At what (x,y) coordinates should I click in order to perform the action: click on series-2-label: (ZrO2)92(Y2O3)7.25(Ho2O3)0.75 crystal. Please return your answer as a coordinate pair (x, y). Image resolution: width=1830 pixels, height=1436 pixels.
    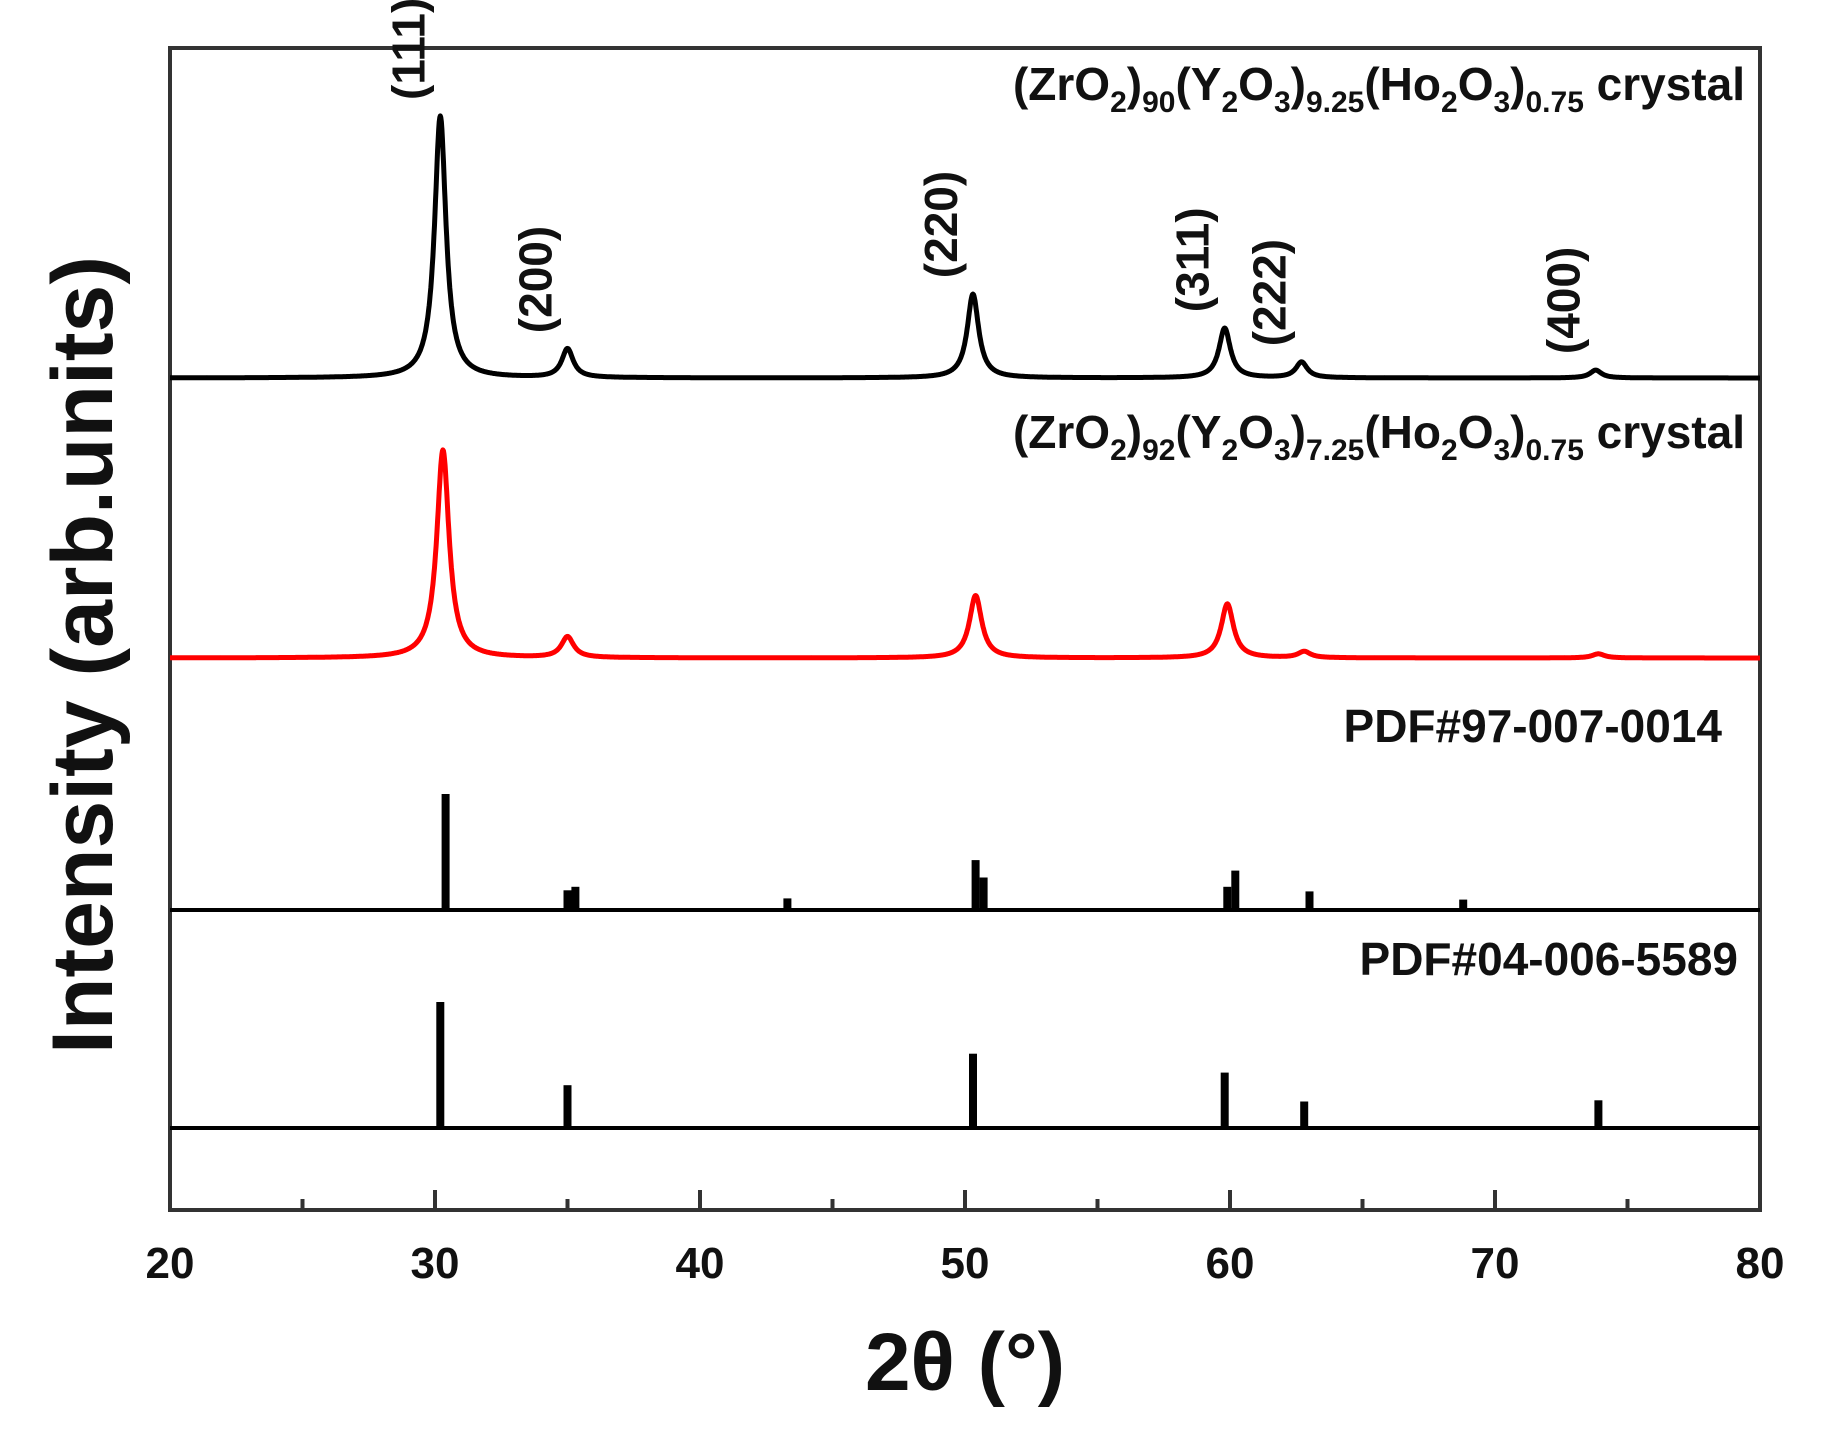
    Looking at the image, I should click on (1379, 436).